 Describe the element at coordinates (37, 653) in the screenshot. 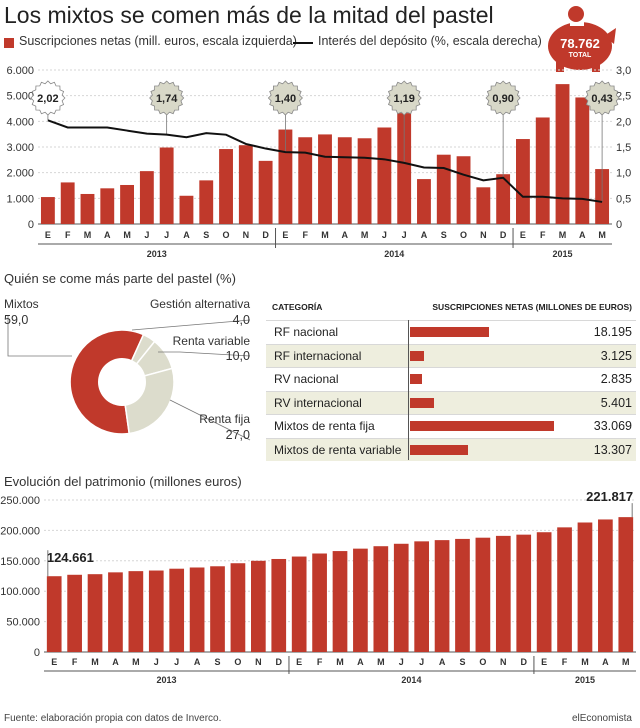

I see `y-tick-label: 0` at that location.